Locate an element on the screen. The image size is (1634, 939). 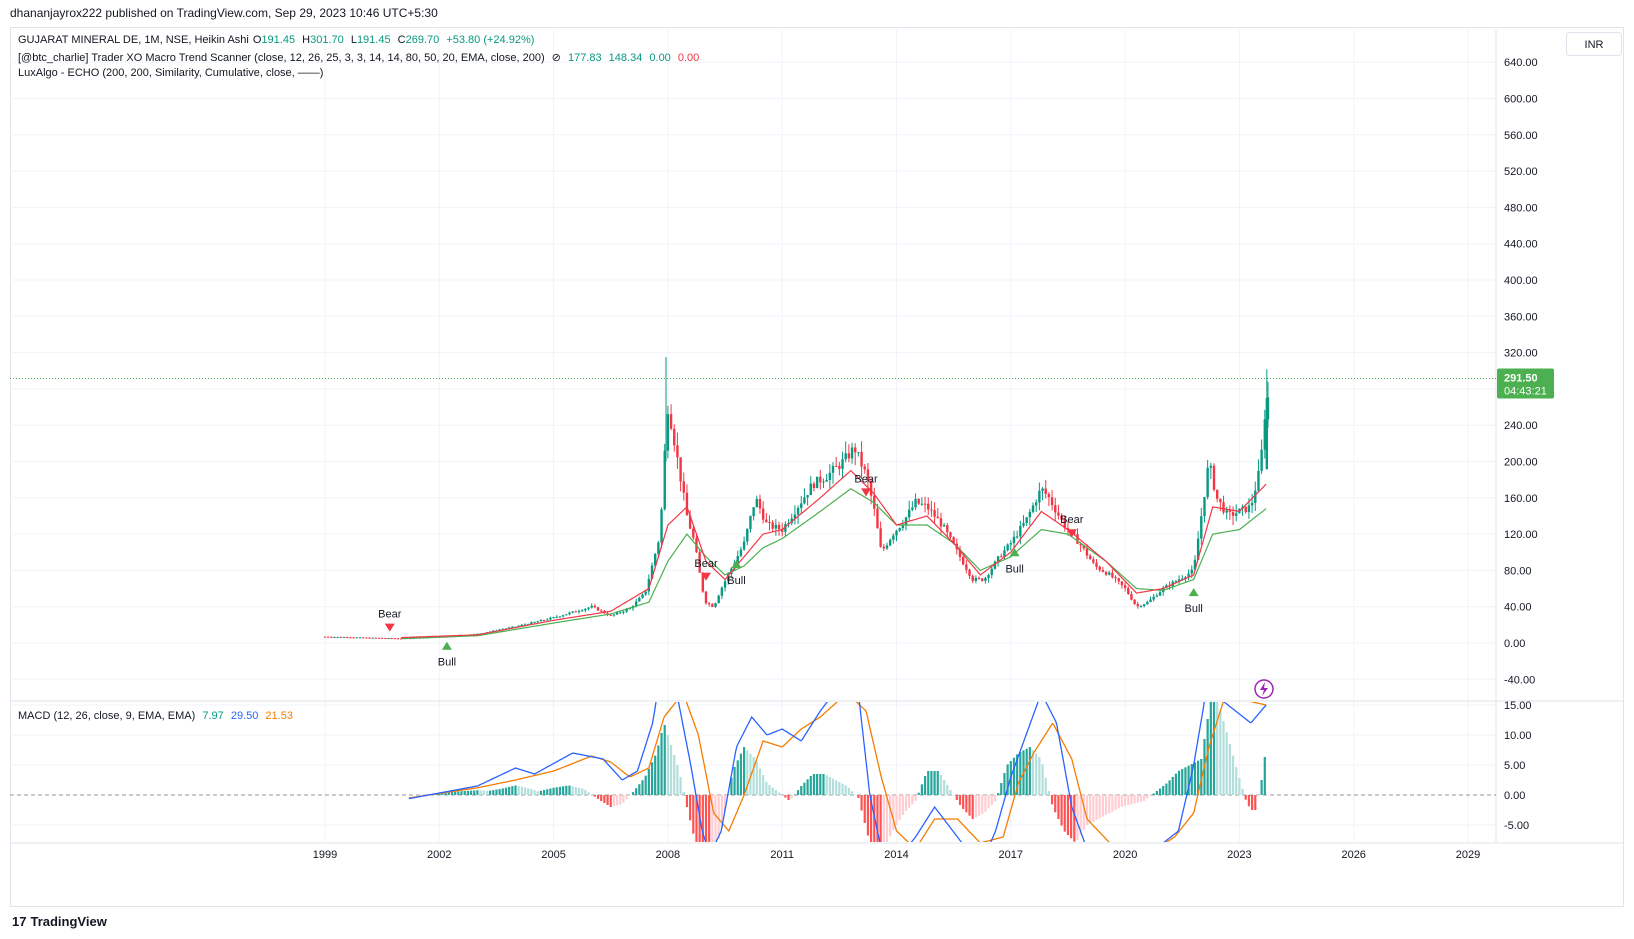
price-axis-label: 320.00 is located at coordinates (1521, 354).